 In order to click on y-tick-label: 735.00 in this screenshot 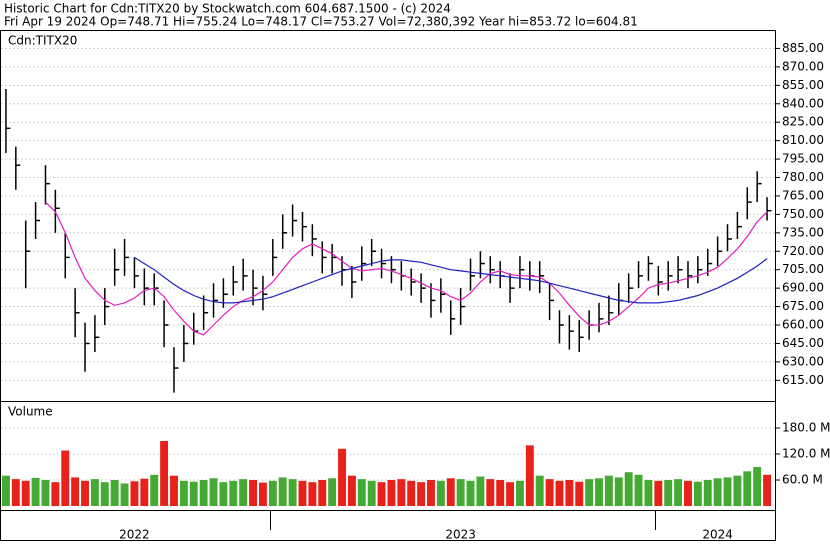, I will do `click(803, 232)`.